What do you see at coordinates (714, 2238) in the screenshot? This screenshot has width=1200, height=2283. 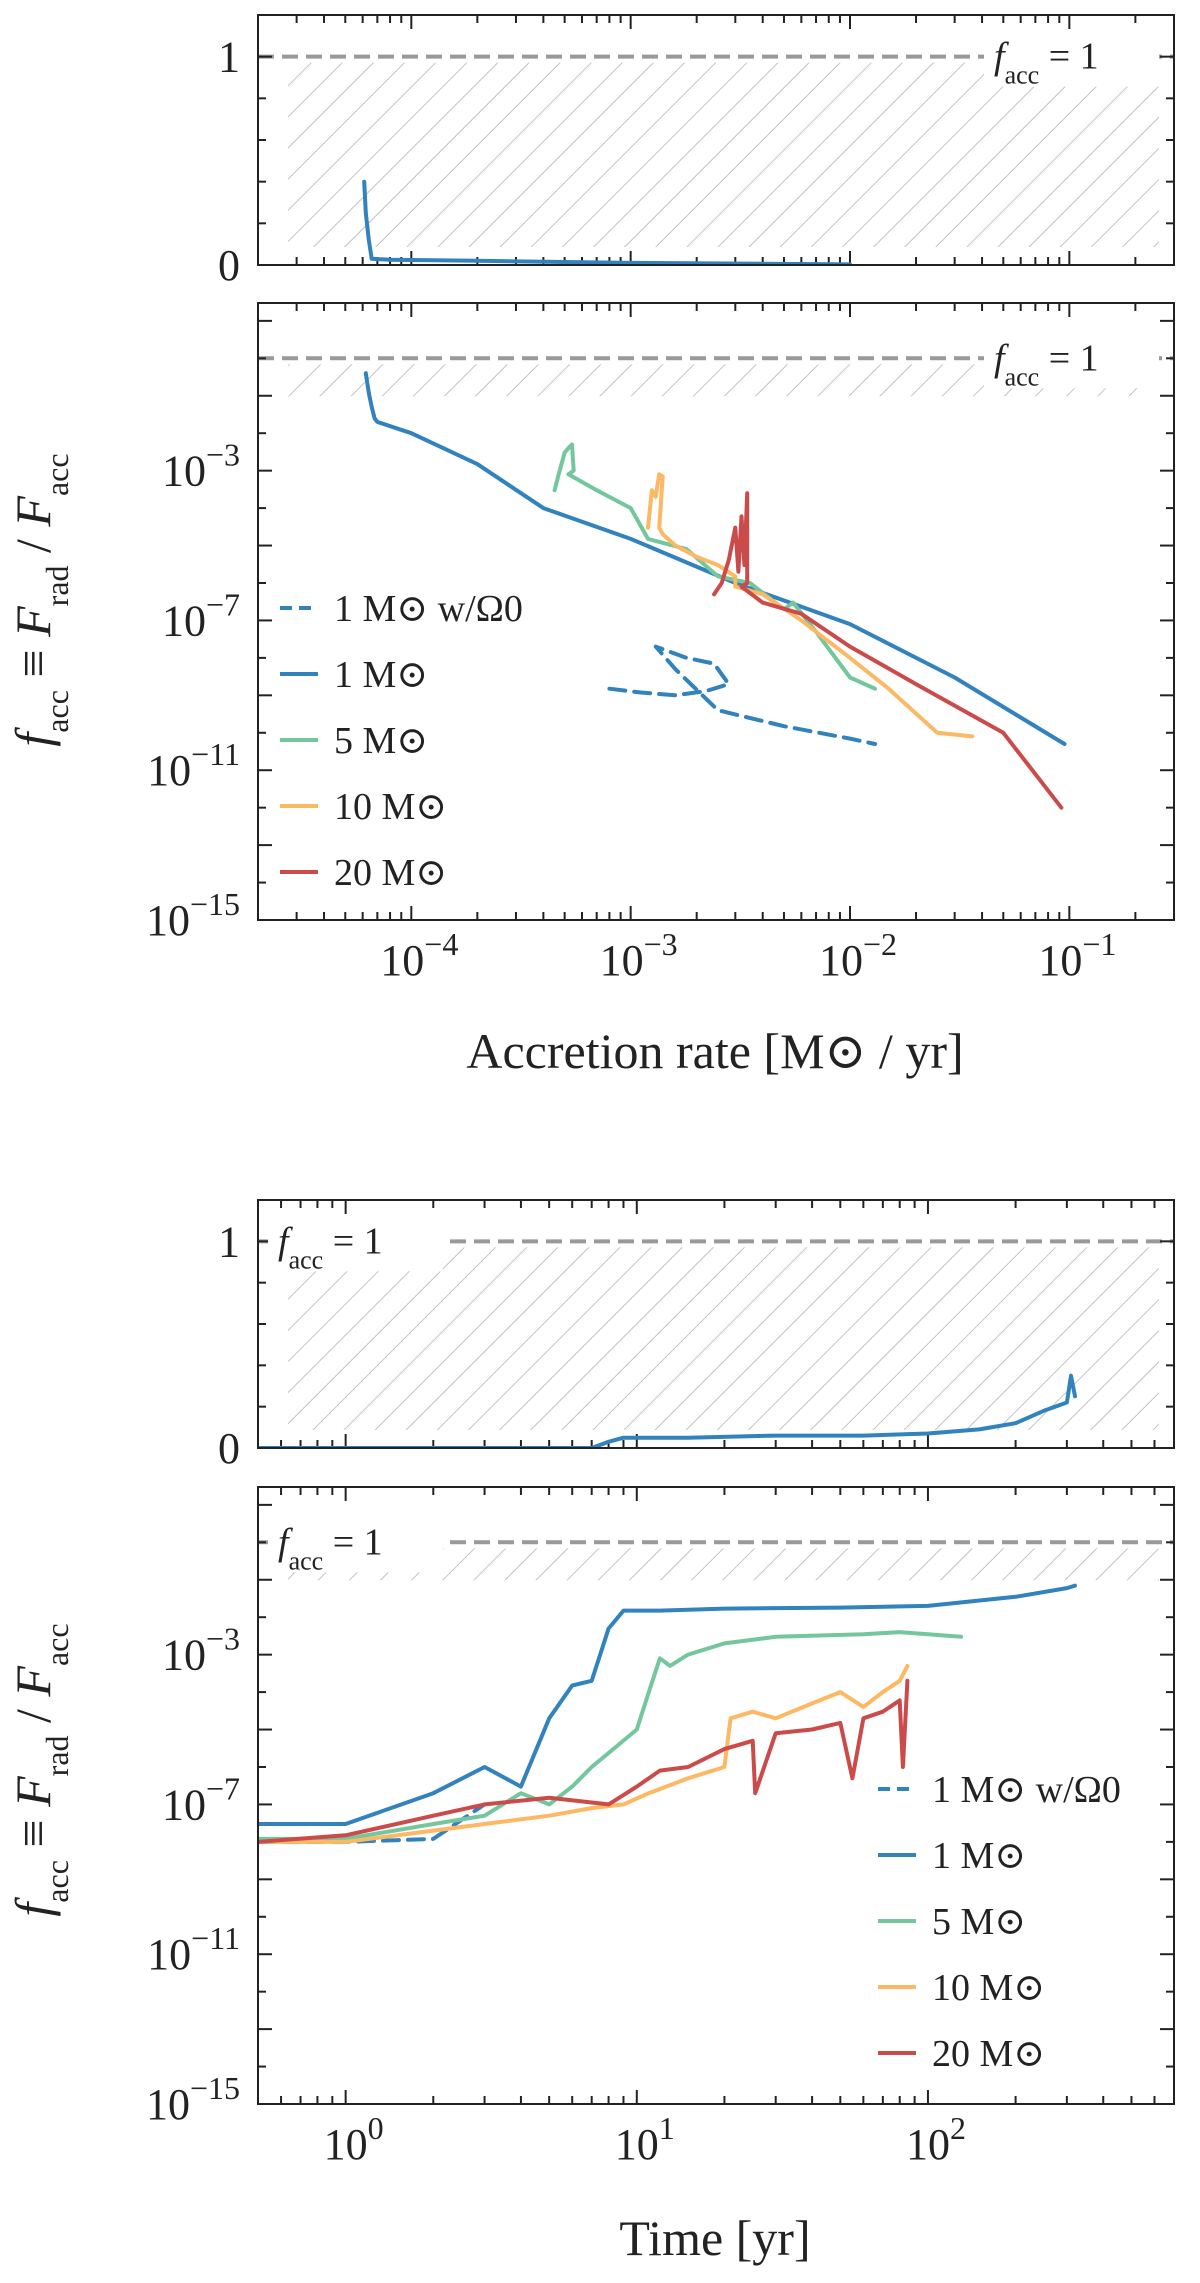 I see `x-axis-label-time: Time [yr]` at bounding box center [714, 2238].